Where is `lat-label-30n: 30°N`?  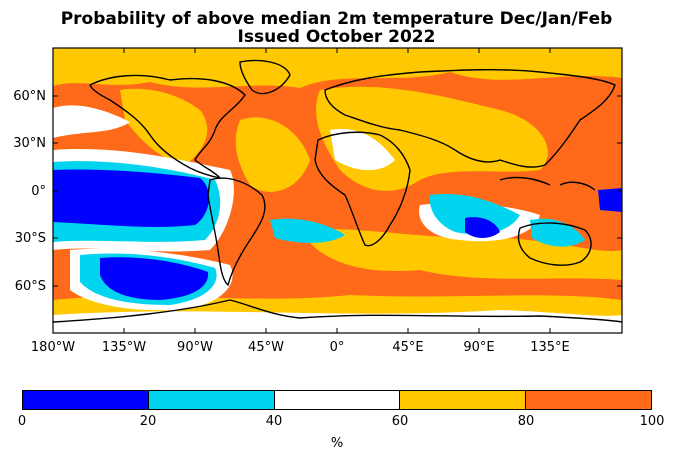
lat-label-30n: 30°N is located at coordinates (29, 143).